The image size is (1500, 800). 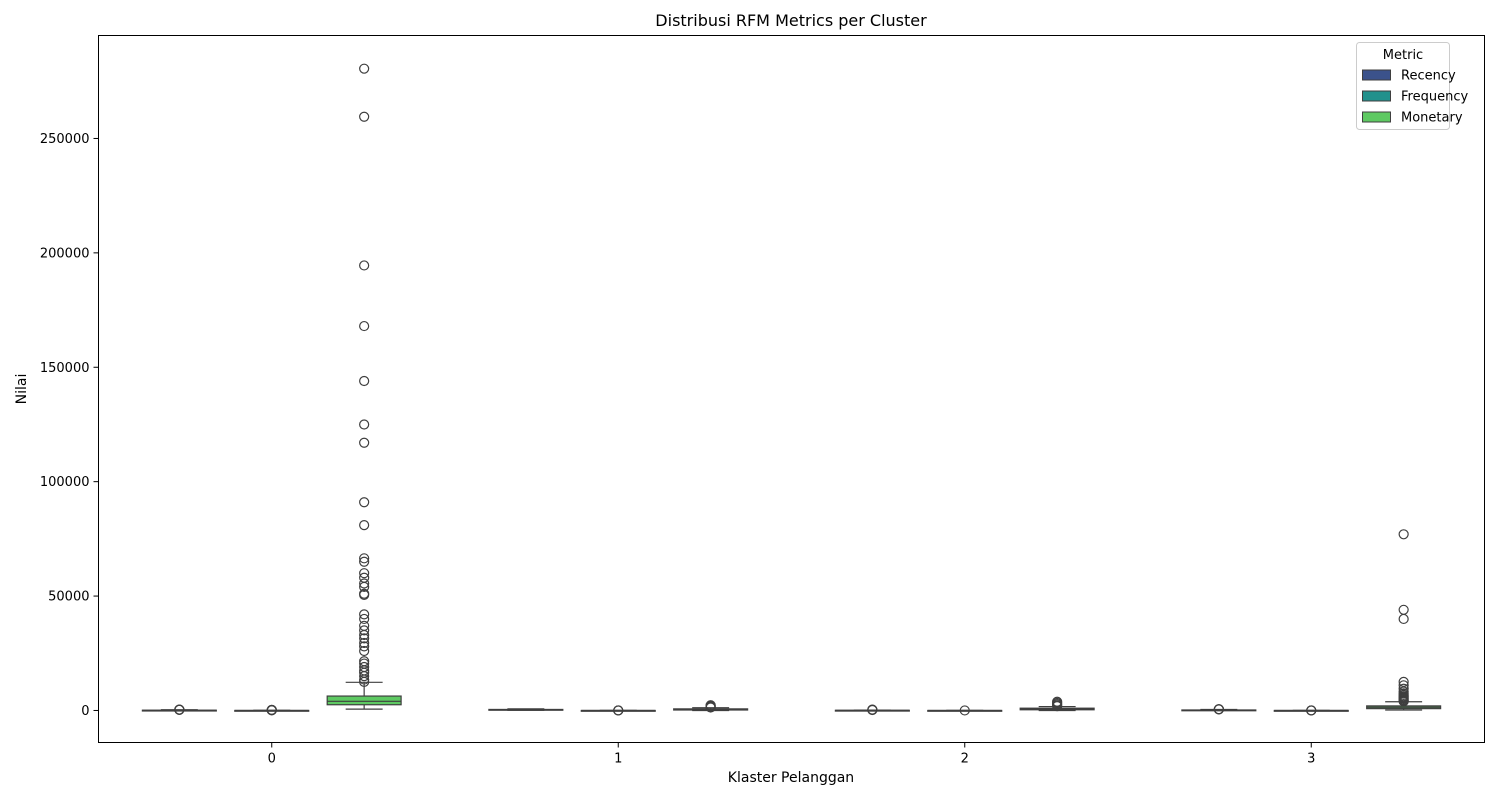 I want to click on legend-label-monetary: Monetary, so click(x=1432, y=118).